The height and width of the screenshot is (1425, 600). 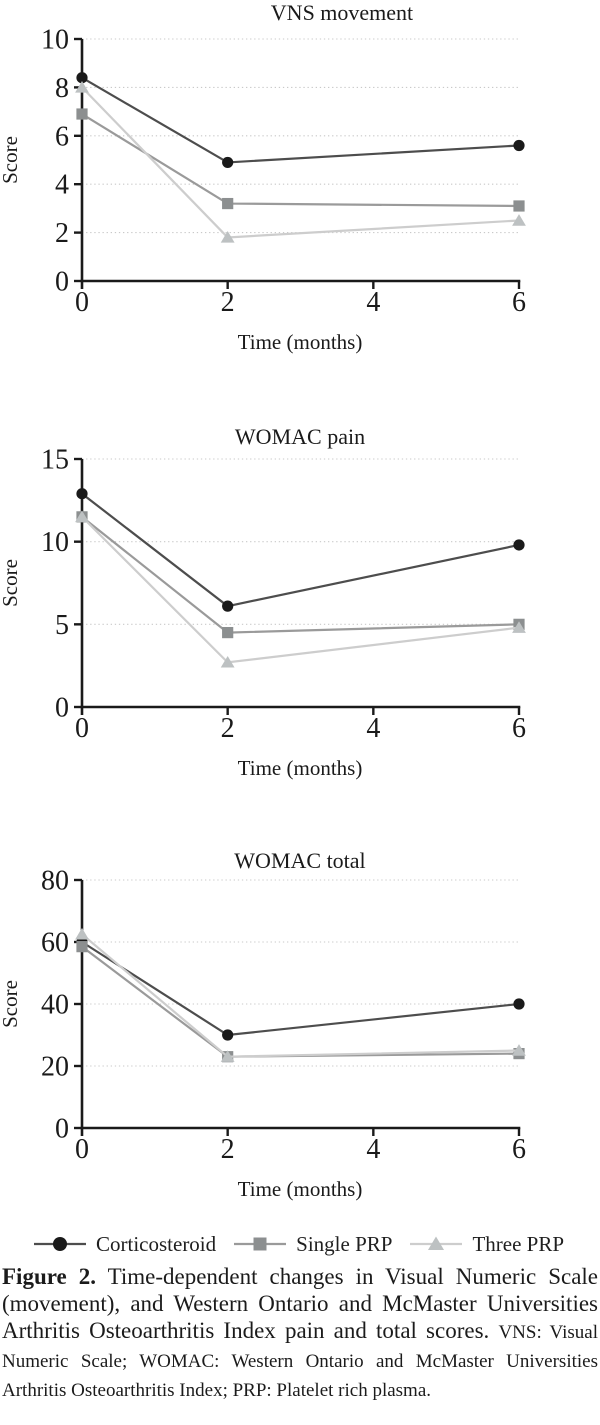 I want to click on chart-legend: Corticosteroid Single PRP Three PRP, so click(x=300, y=1244).